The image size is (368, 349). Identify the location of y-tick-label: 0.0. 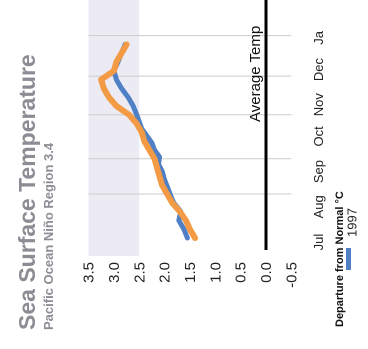
(266, 272).